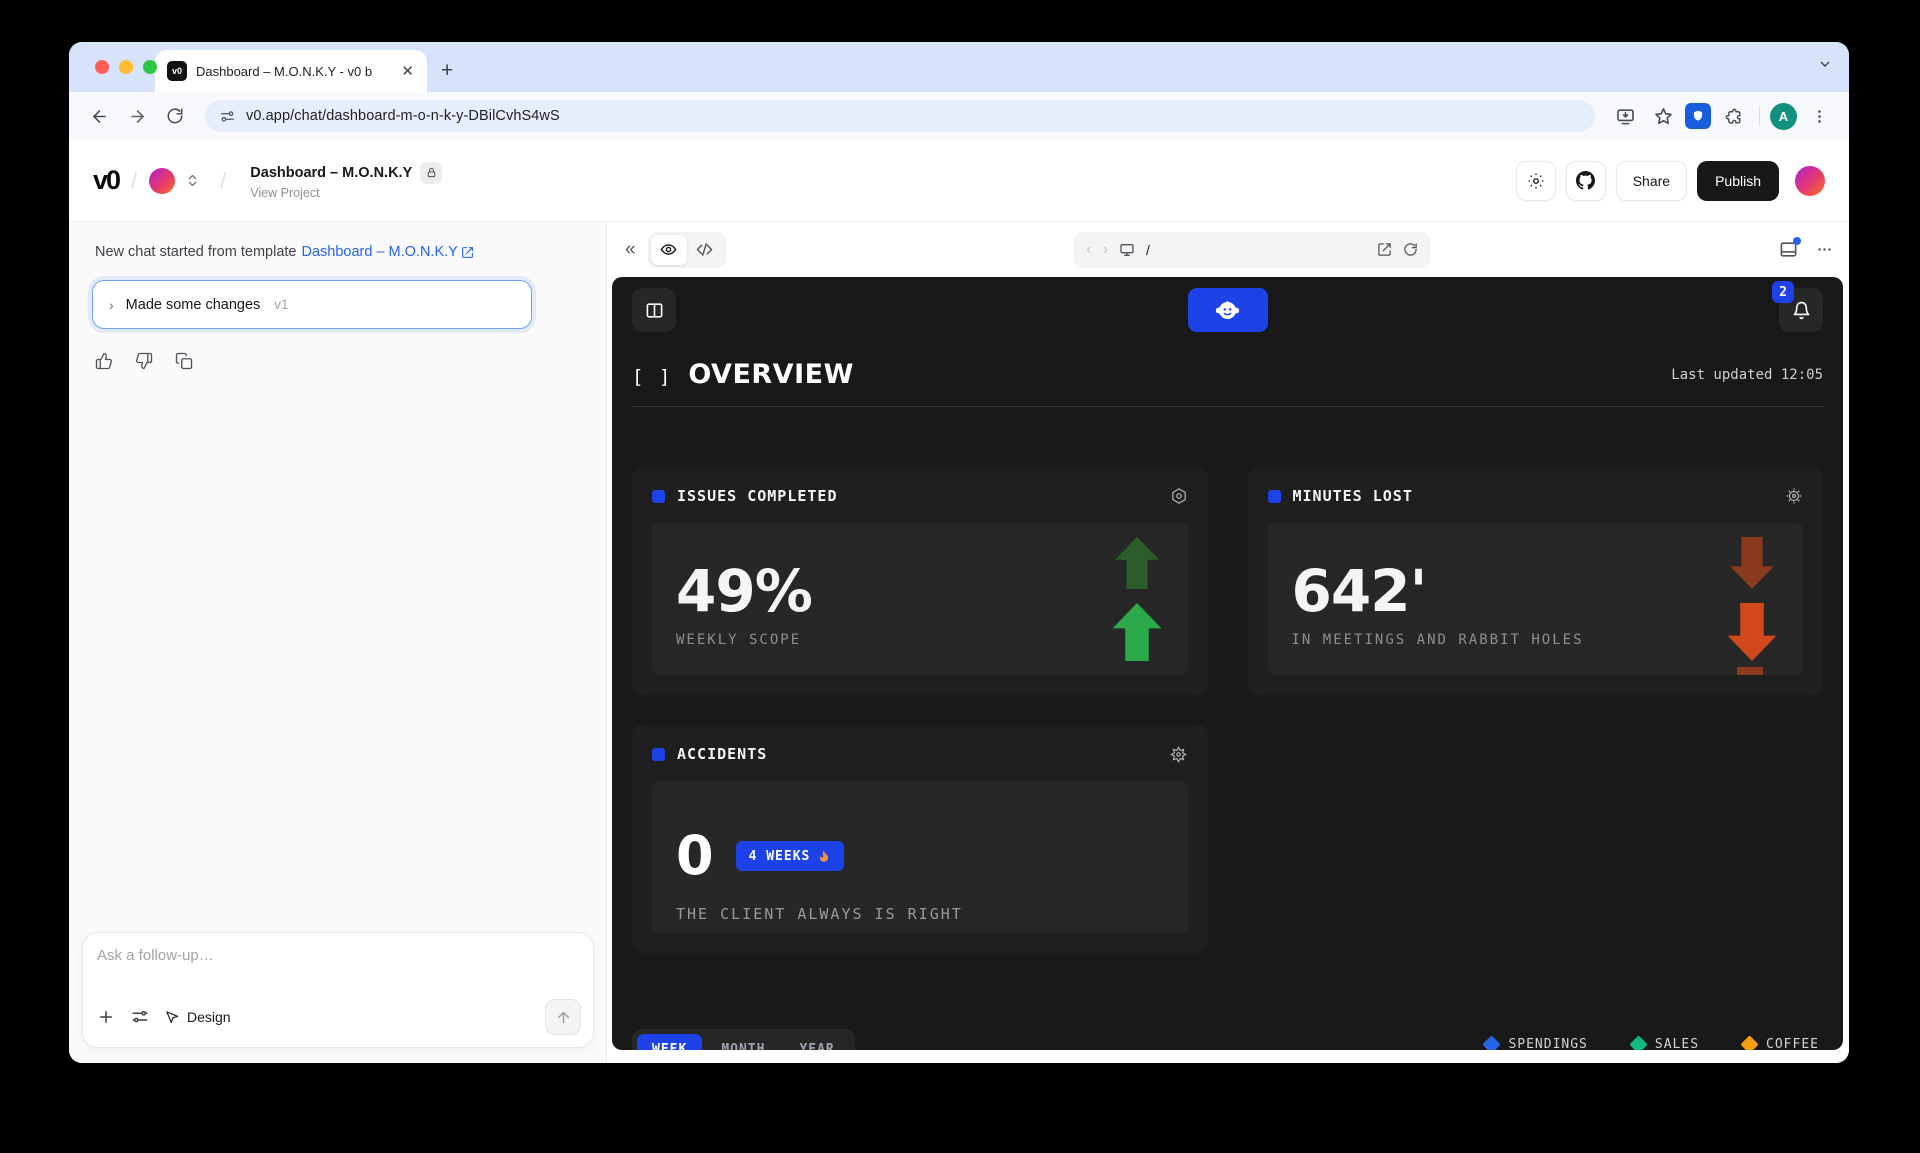 The width and height of the screenshot is (1920, 1153). I want to click on private-lock-icon, so click(431, 172).